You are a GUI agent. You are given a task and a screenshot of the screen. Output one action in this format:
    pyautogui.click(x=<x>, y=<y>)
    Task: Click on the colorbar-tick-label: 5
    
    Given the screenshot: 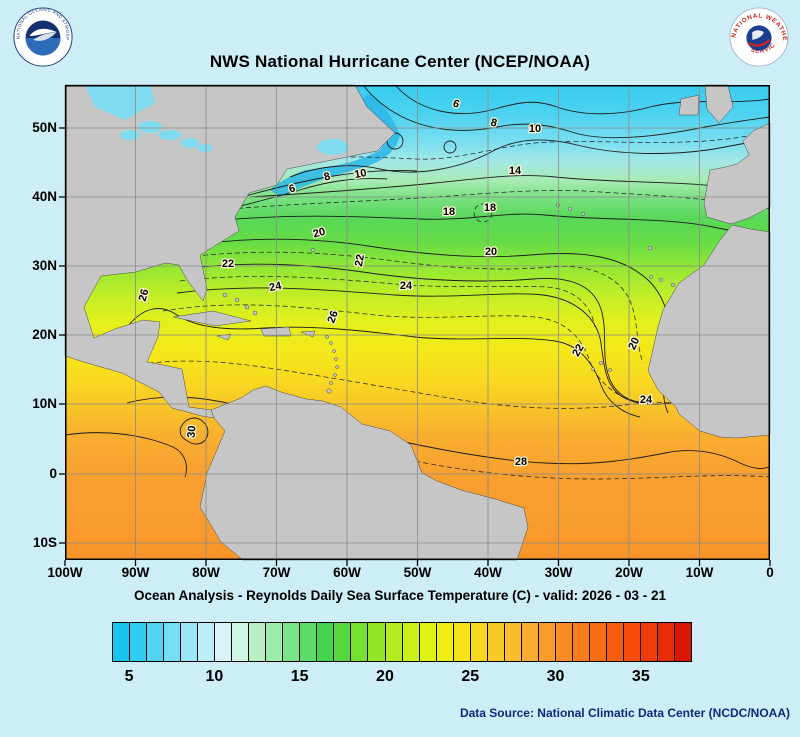 What is the action you would take?
    pyautogui.click(x=129, y=676)
    